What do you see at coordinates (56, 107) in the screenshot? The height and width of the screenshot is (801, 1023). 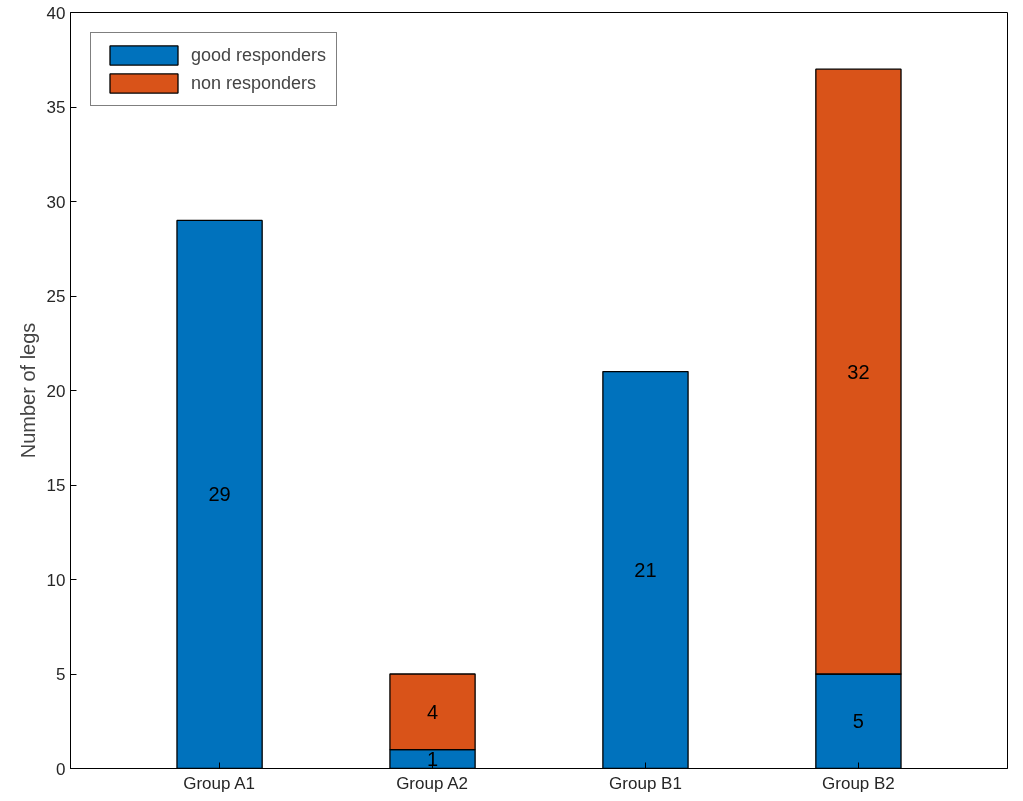 I see `y-tick-label: 35` at bounding box center [56, 107].